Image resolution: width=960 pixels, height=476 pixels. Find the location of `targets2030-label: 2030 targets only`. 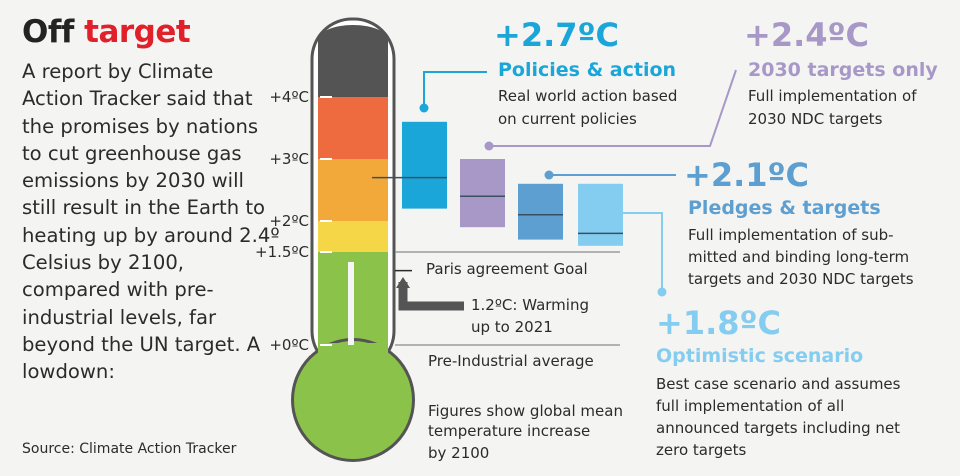

targets2030-label: 2030 targets only is located at coordinates (843, 70).